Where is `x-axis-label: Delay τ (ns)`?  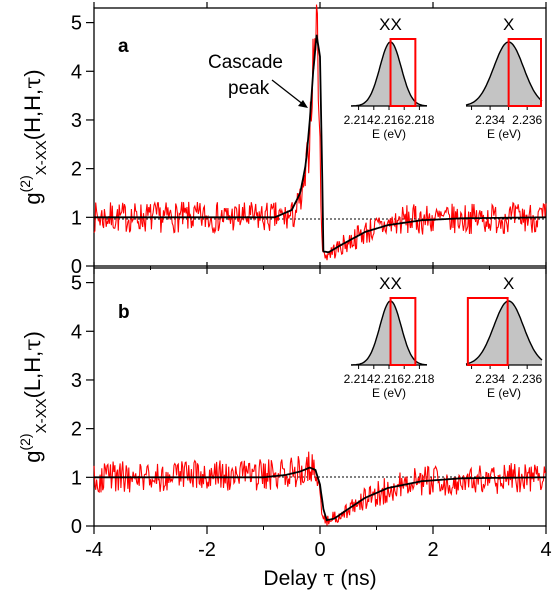 x-axis-label: Delay τ (ns) is located at coordinates (319, 578).